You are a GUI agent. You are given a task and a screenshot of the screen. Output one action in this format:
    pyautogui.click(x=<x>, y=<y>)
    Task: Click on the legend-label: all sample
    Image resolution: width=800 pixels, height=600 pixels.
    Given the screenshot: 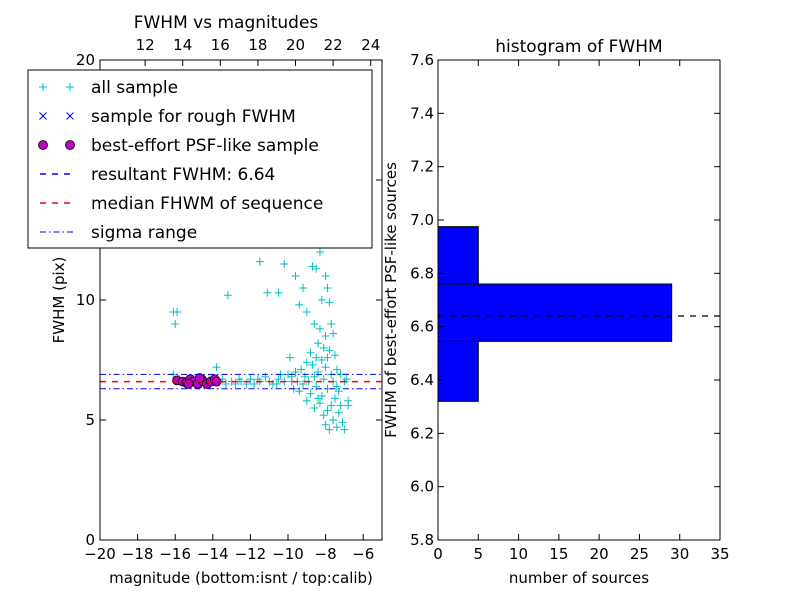 What is the action you would take?
    pyautogui.click(x=134, y=88)
    